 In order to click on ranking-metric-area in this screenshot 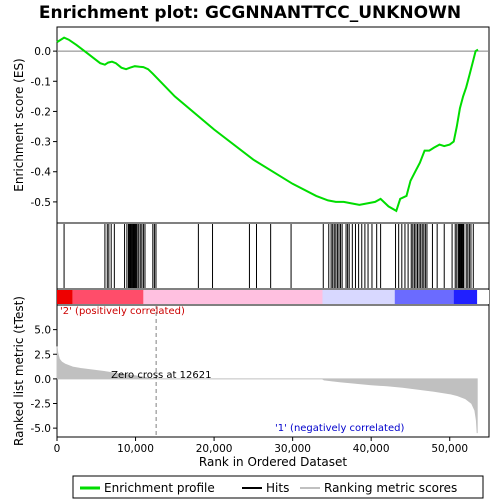, I will do `click(267, 390)`.